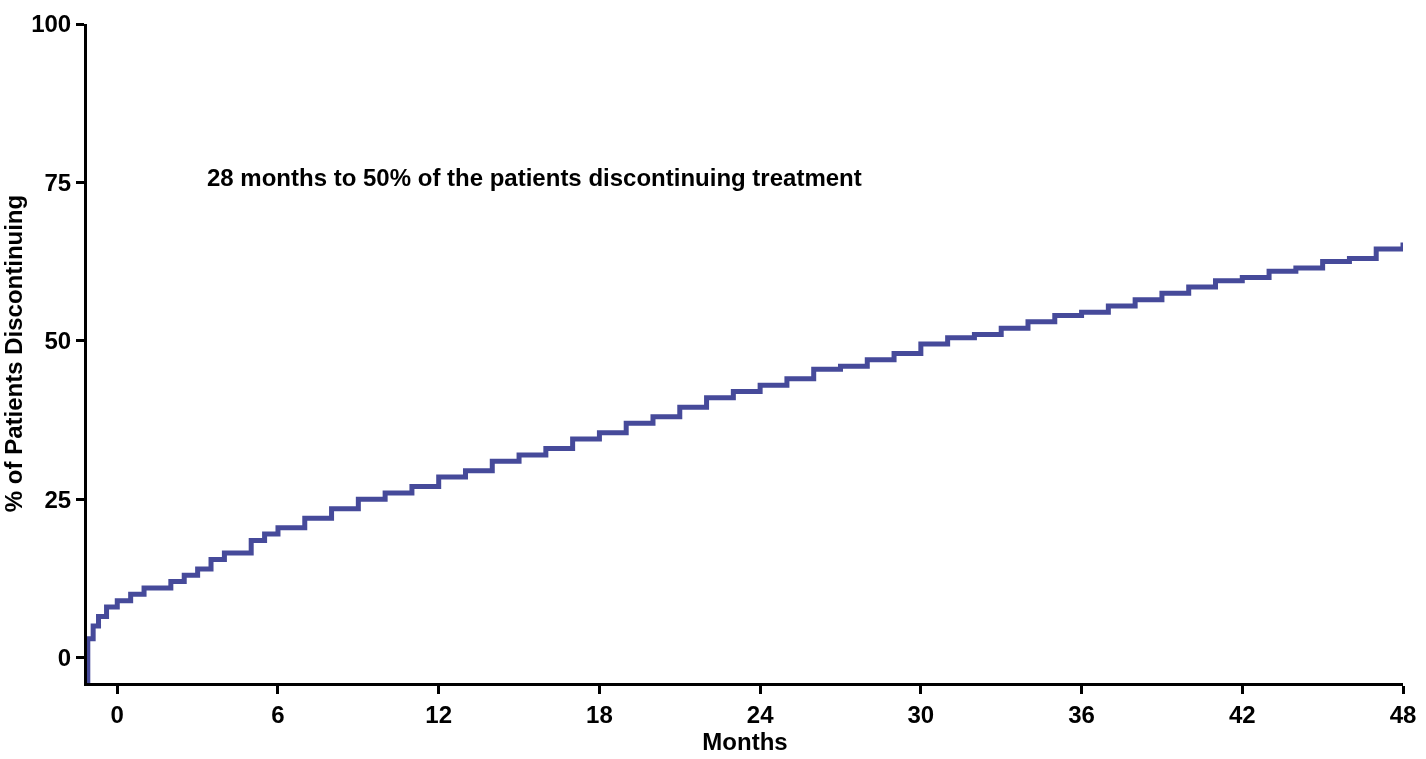  What do you see at coordinates (13, 353) in the screenshot?
I see `y-axis-title: % of Patients Discontinuing` at bounding box center [13, 353].